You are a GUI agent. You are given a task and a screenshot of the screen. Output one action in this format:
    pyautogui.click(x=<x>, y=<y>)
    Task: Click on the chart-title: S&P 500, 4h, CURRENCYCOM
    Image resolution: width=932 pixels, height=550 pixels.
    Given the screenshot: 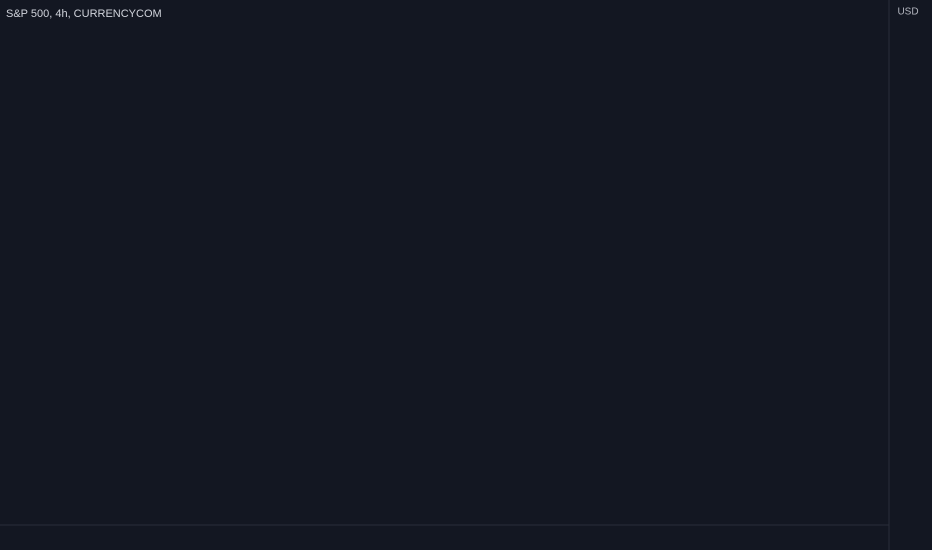 What is the action you would take?
    pyautogui.click(x=84, y=14)
    